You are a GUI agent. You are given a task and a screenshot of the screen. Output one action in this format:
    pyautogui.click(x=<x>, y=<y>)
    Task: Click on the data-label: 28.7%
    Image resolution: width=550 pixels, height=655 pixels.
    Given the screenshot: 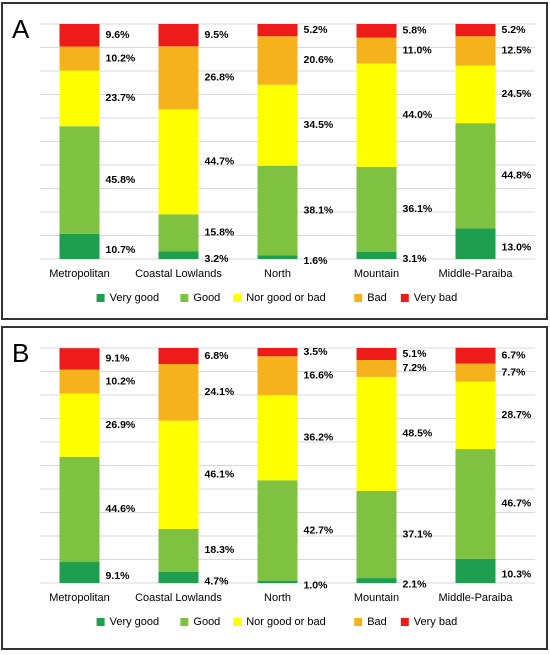 What is the action you would take?
    pyautogui.click(x=517, y=415)
    